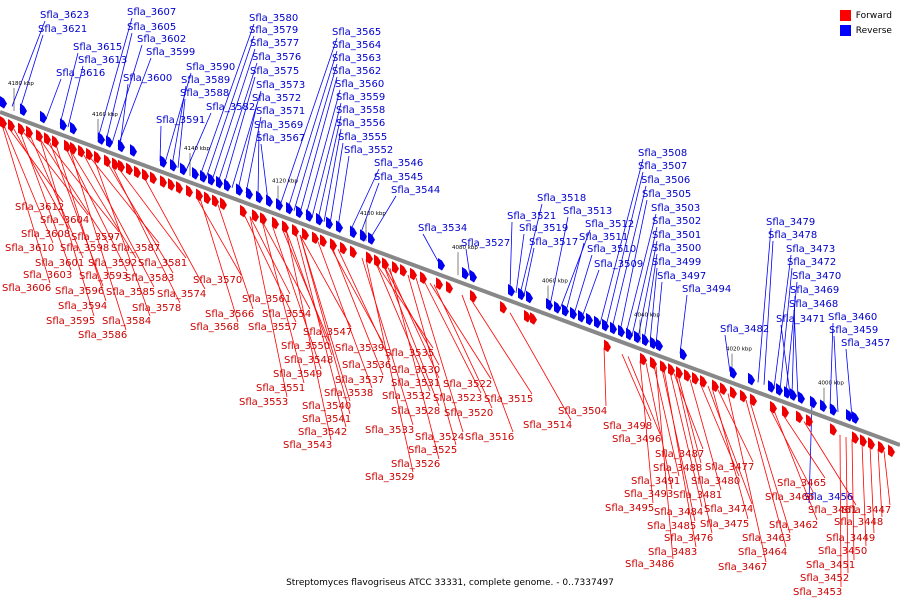  What do you see at coordinates (307, 445) in the screenshot?
I see `forward-gene-label: Sfla_3543` at bounding box center [307, 445].